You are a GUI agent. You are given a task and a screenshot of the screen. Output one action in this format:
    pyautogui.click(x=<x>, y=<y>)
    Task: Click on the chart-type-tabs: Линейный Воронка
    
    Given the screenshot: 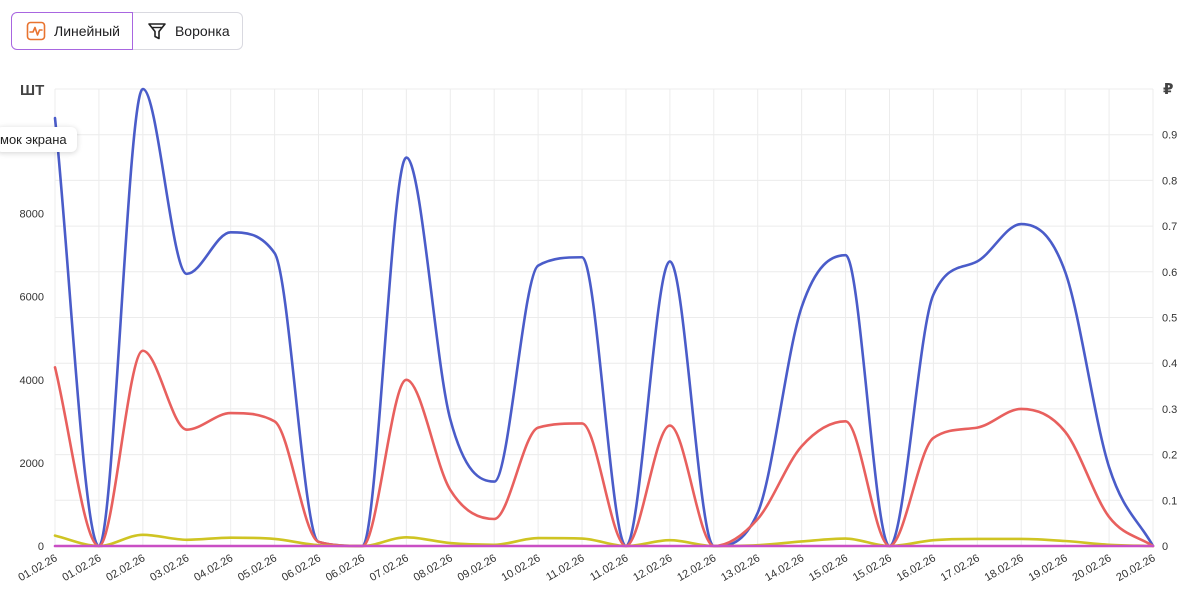 What is the action you would take?
    pyautogui.click(x=127, y=31)
    